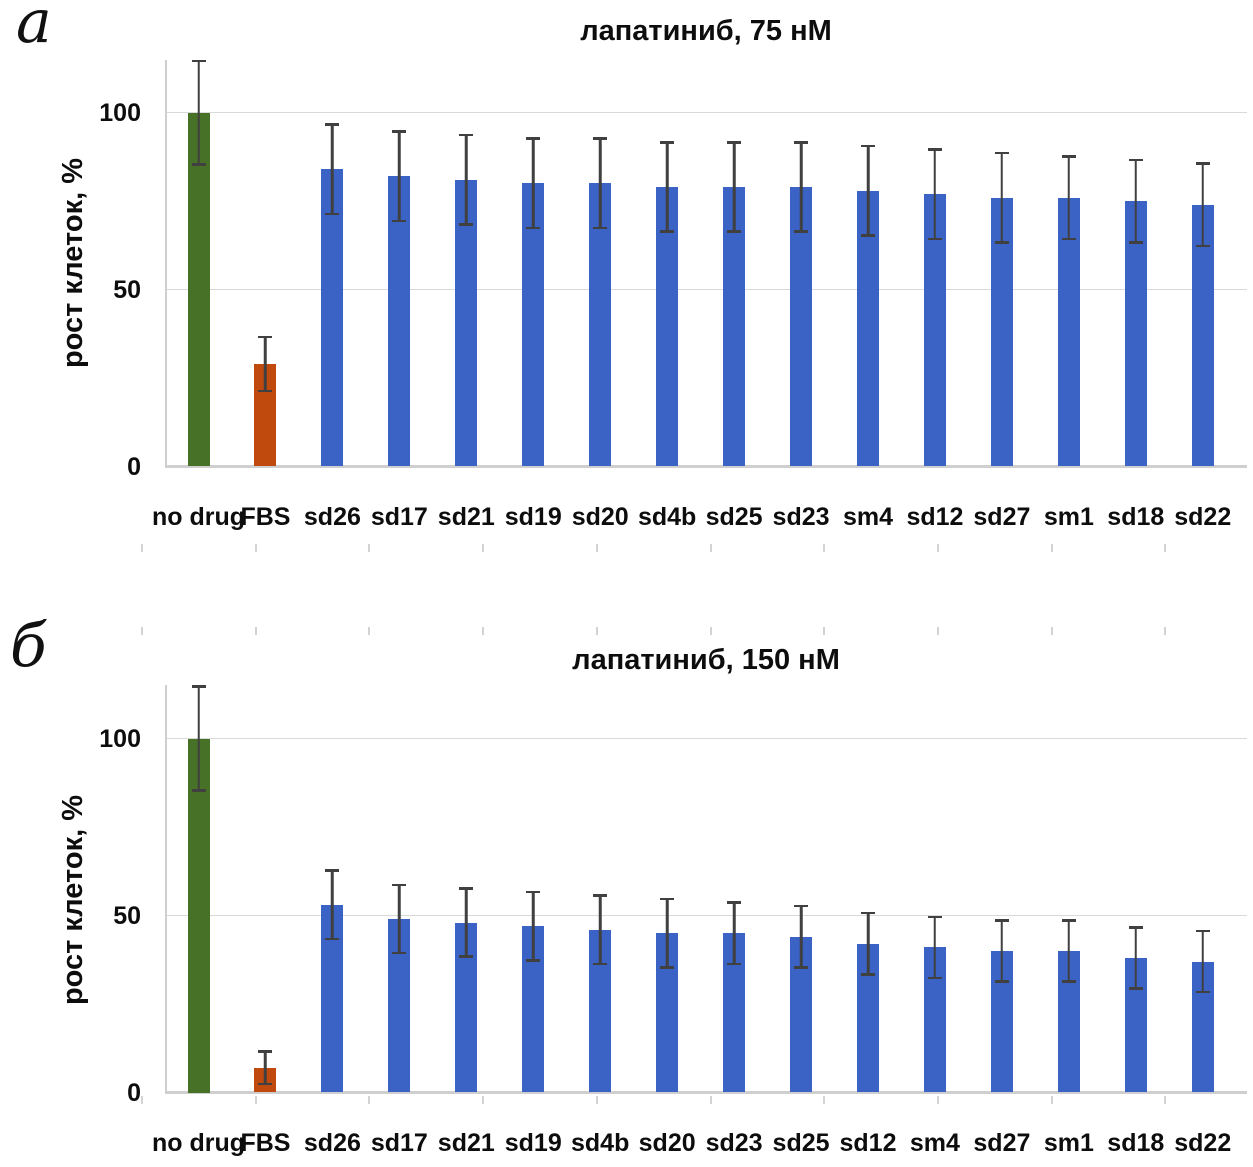  What do you see at coordinates (198, 164) in the screenshot?
I see `panel-a-error-cap-bottom-no-drug` at bounding box center [198, 164].